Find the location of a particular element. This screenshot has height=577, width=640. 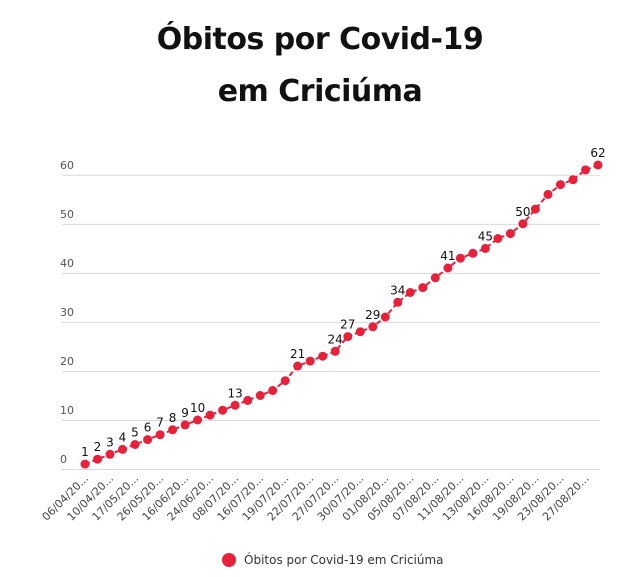

data-label: 6 is located at coordinates (148, 428).